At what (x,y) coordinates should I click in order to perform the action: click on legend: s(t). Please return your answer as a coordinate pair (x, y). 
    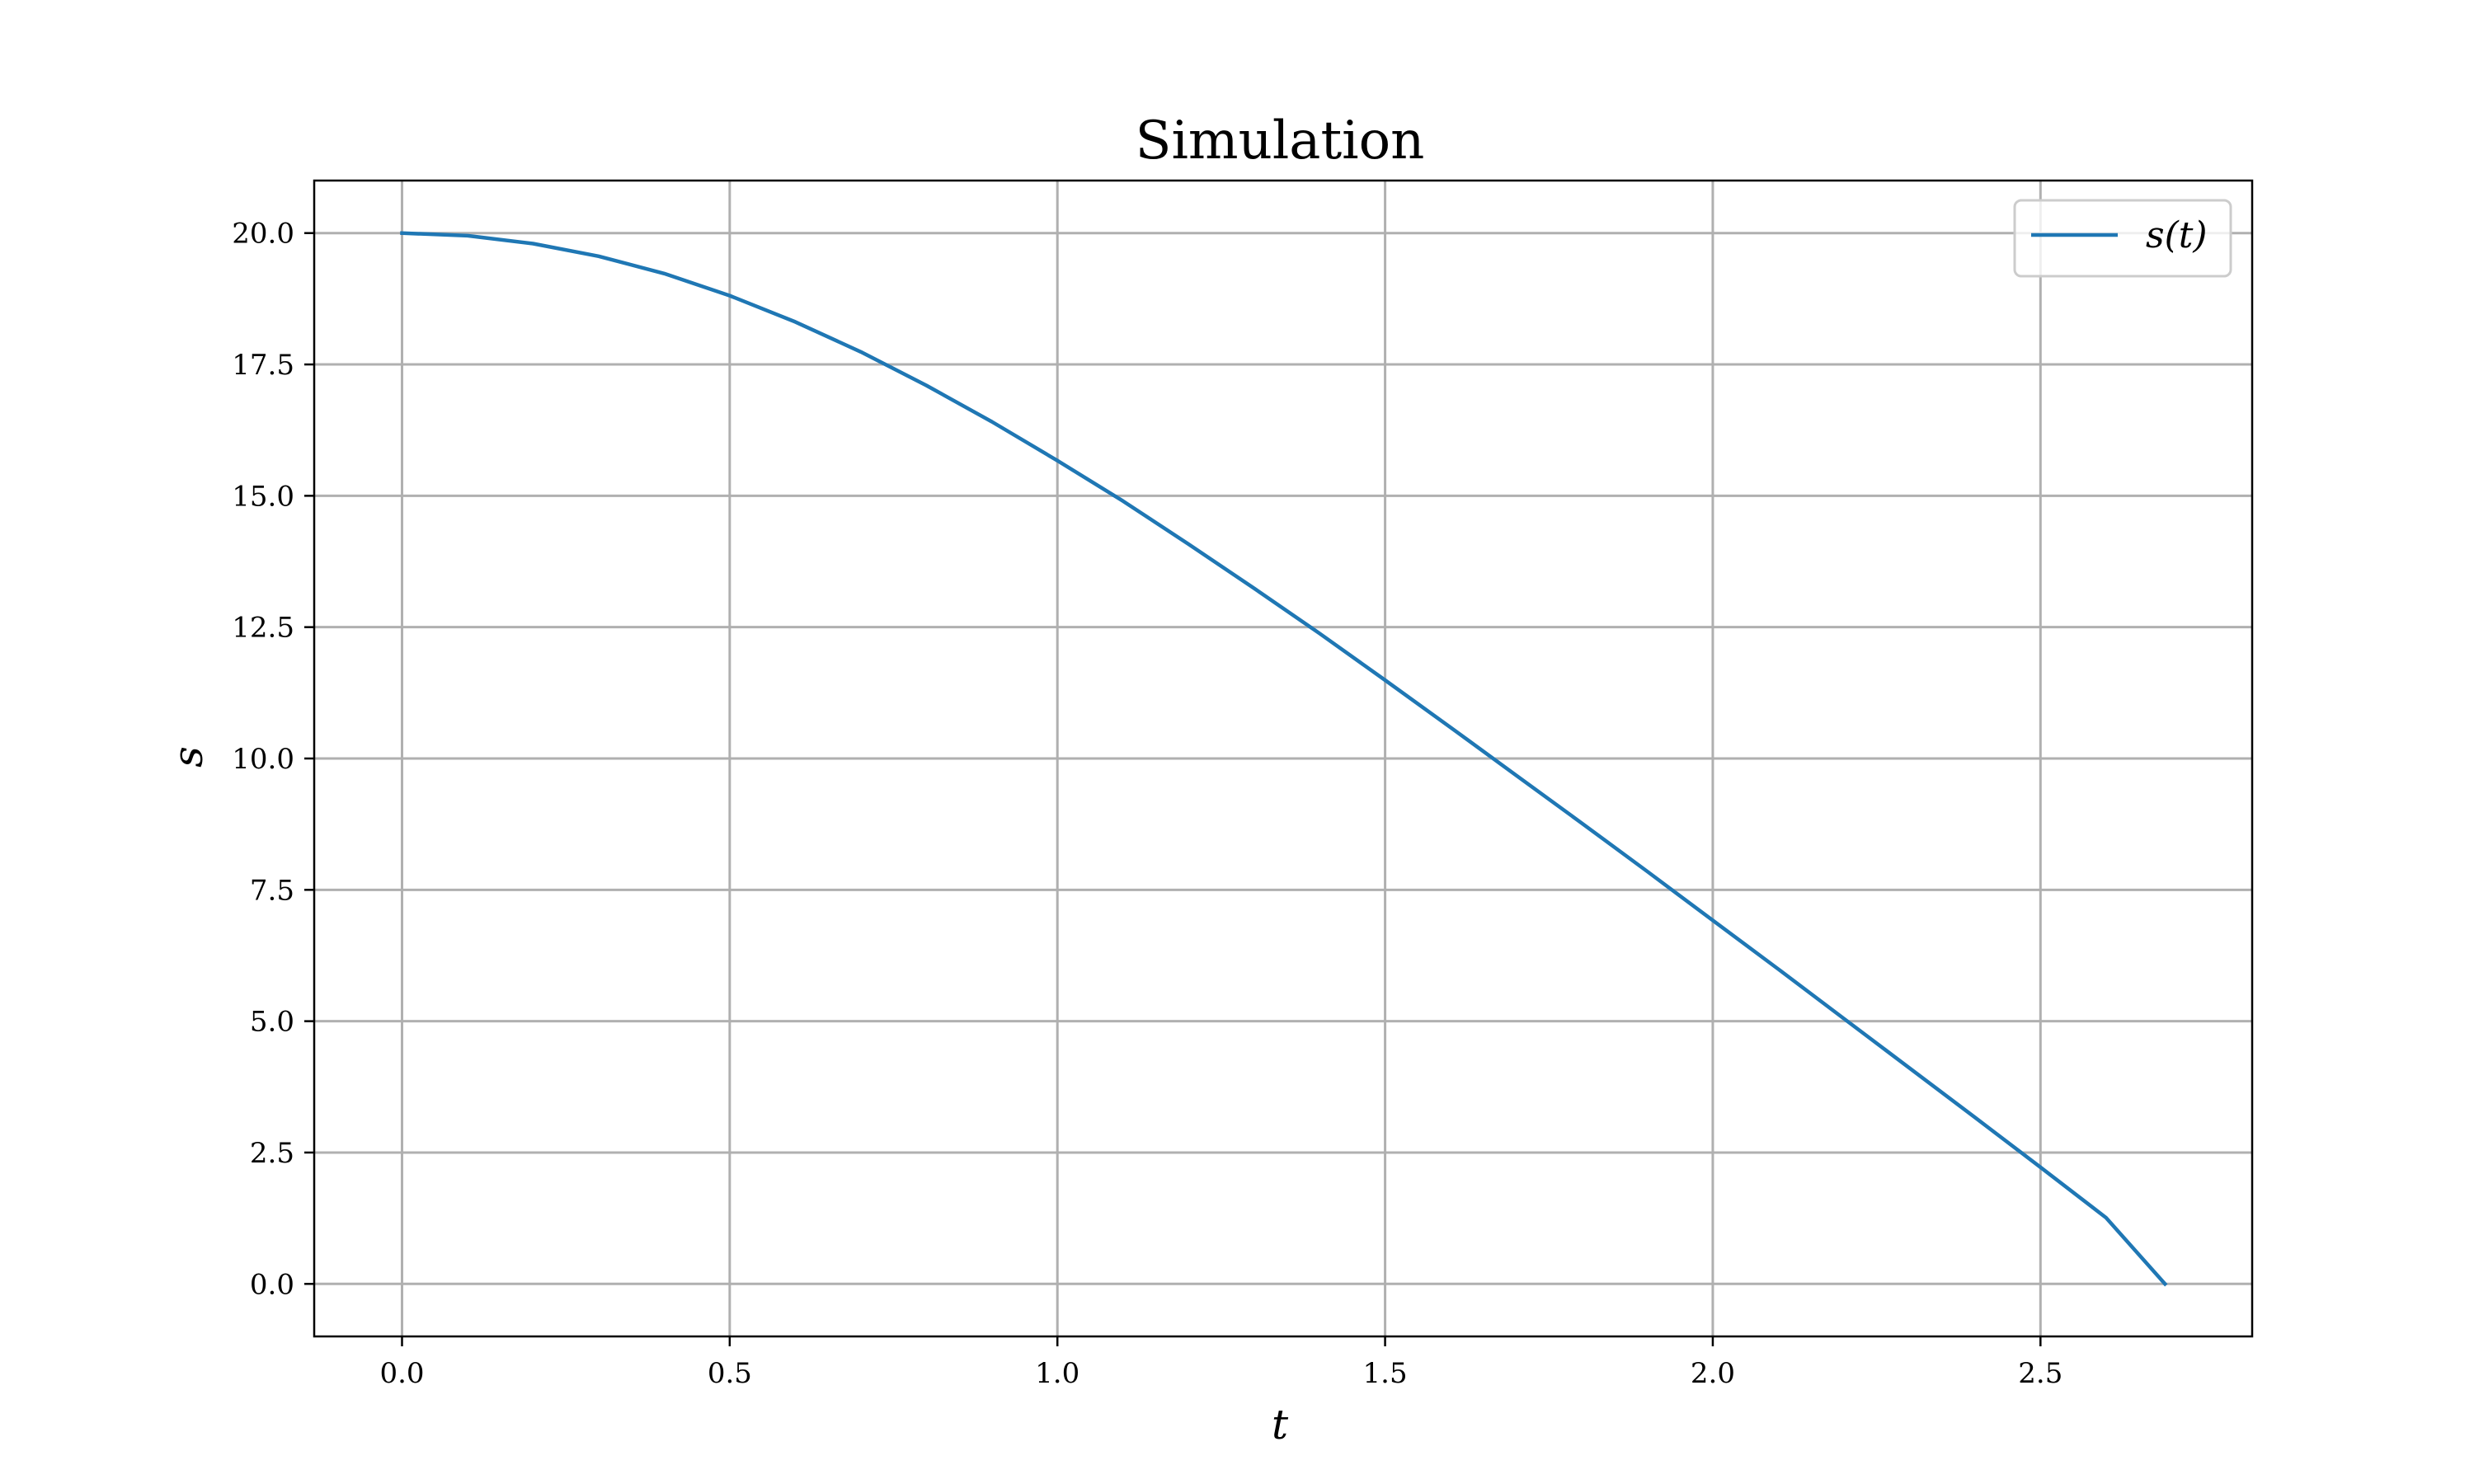
    Looking at the image, I should click on (2122, 238).